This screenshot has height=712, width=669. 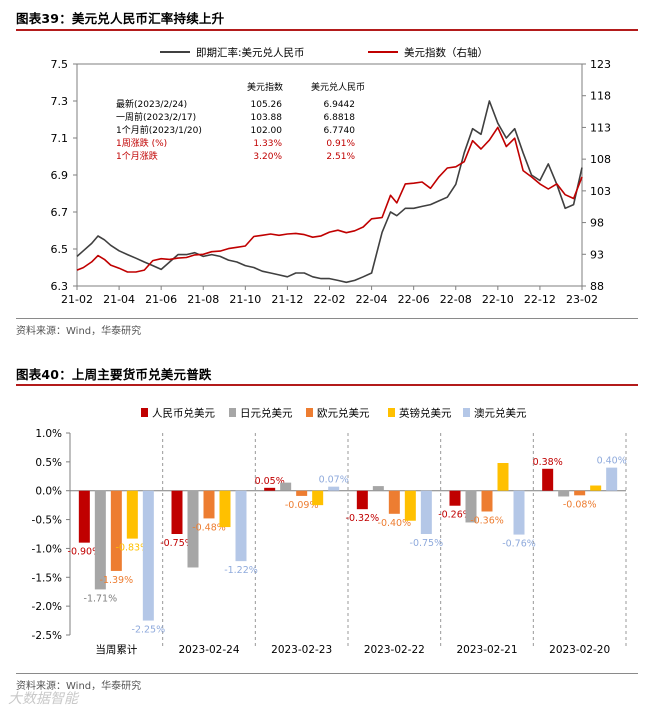 What do you see at coordinates (208, 650) in the screenshot?
I see `x-category-label: 2023-02-24` at bounding box center [208, 650].